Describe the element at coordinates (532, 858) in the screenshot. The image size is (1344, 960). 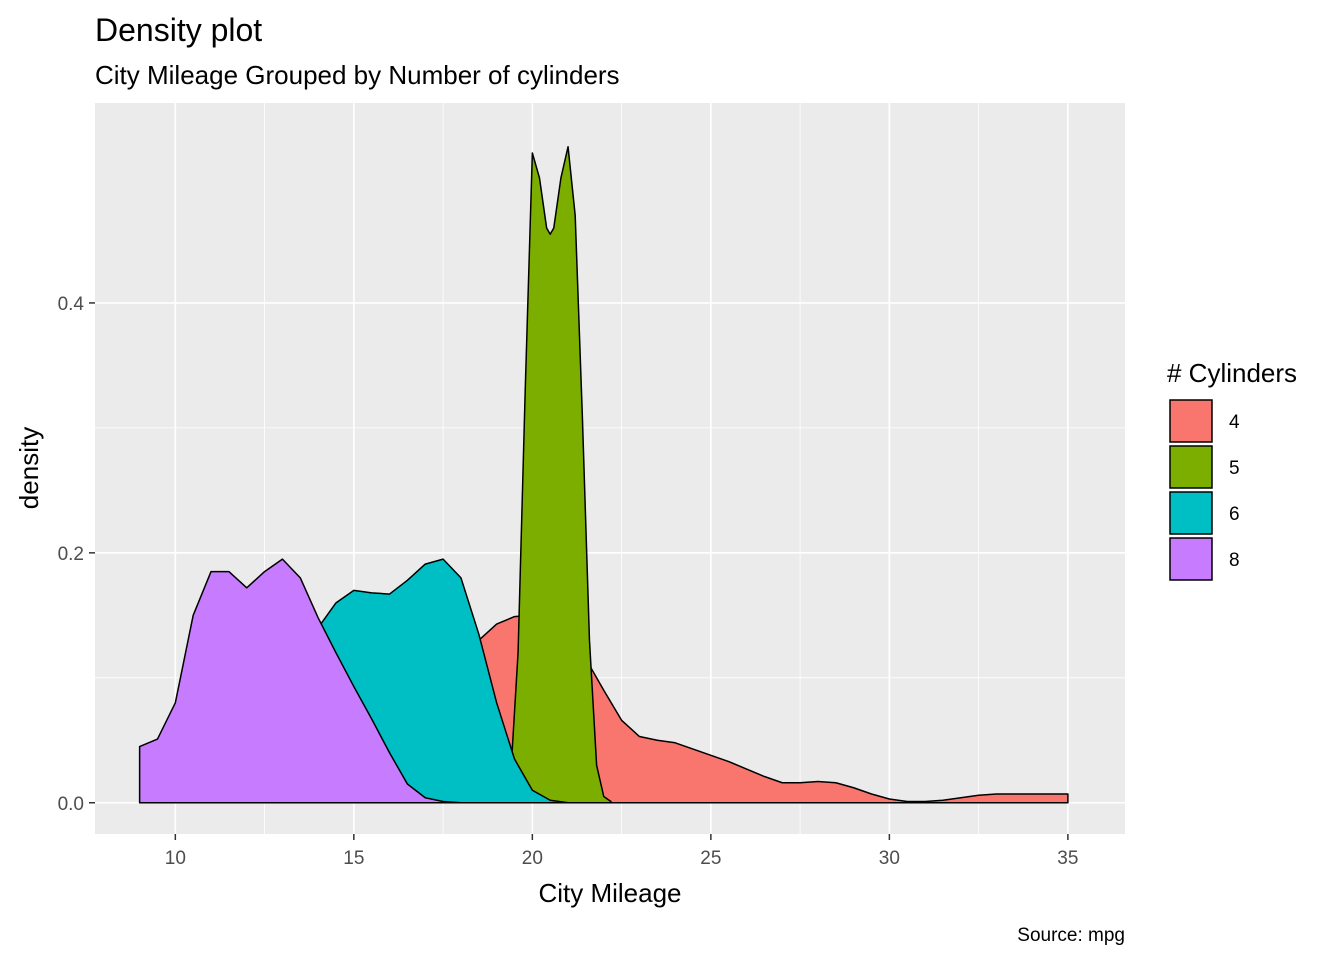
I see `x-tick-label: 20` at that location.